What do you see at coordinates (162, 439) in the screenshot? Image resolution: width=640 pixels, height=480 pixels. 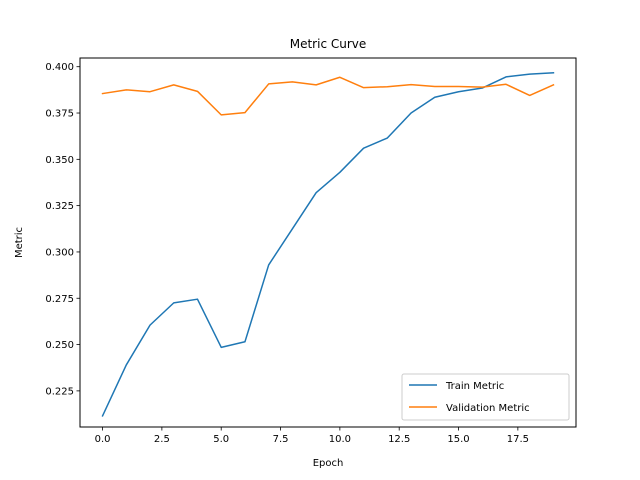 I see `x-tick-label: 2.5` at bounding box center [162, 439].